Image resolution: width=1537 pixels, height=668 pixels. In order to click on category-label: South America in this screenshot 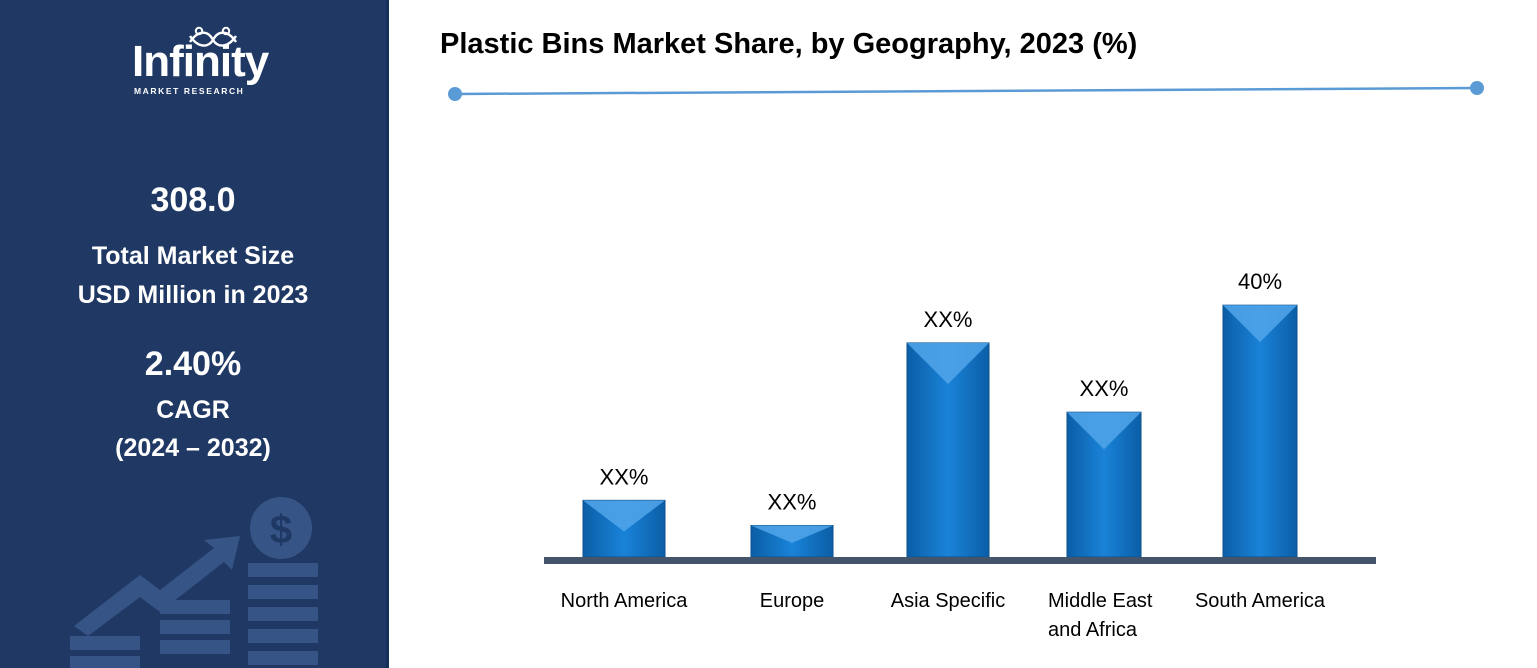, I will do `click(1260, 601)`.